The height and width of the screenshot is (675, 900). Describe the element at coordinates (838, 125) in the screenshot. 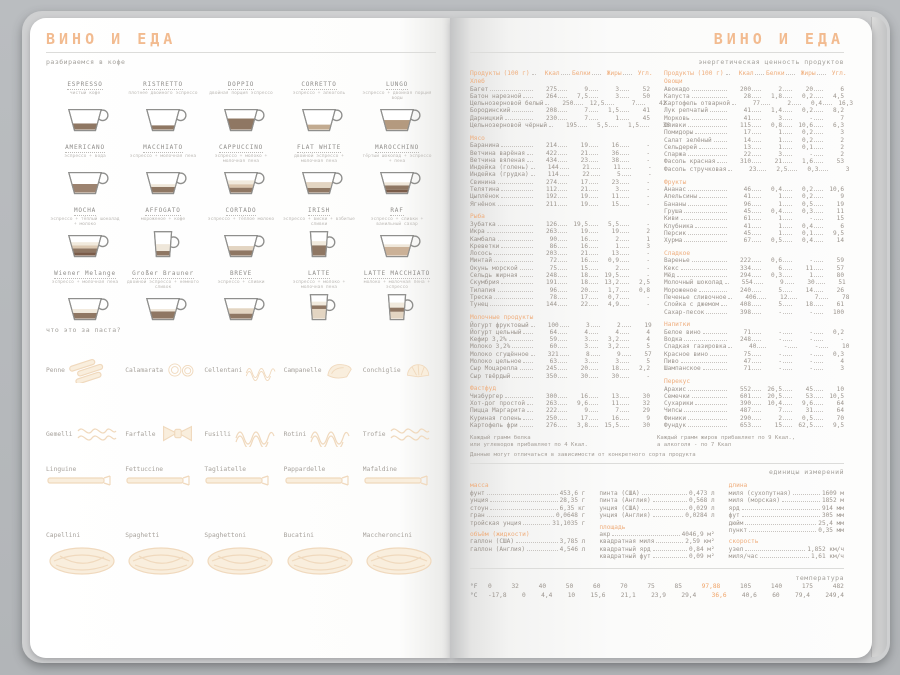

I see `food-value: 6,3` at that location.